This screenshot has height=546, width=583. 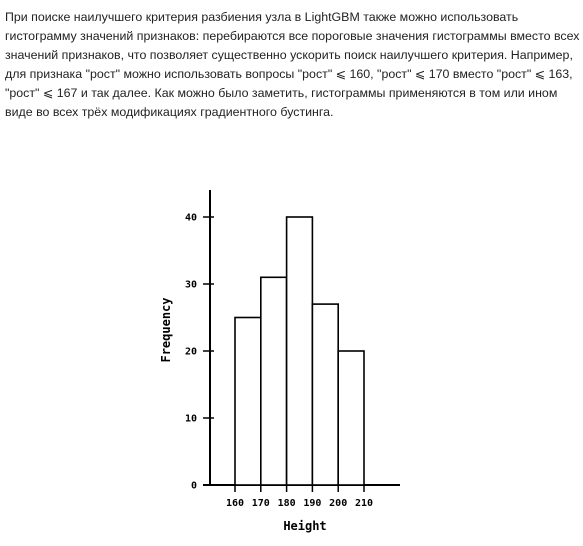 What do you see at coordinates (199, 352) in the screenshot?
I see `y-ticks: 0 10 20 30 40` at bounding box center [199, 352].